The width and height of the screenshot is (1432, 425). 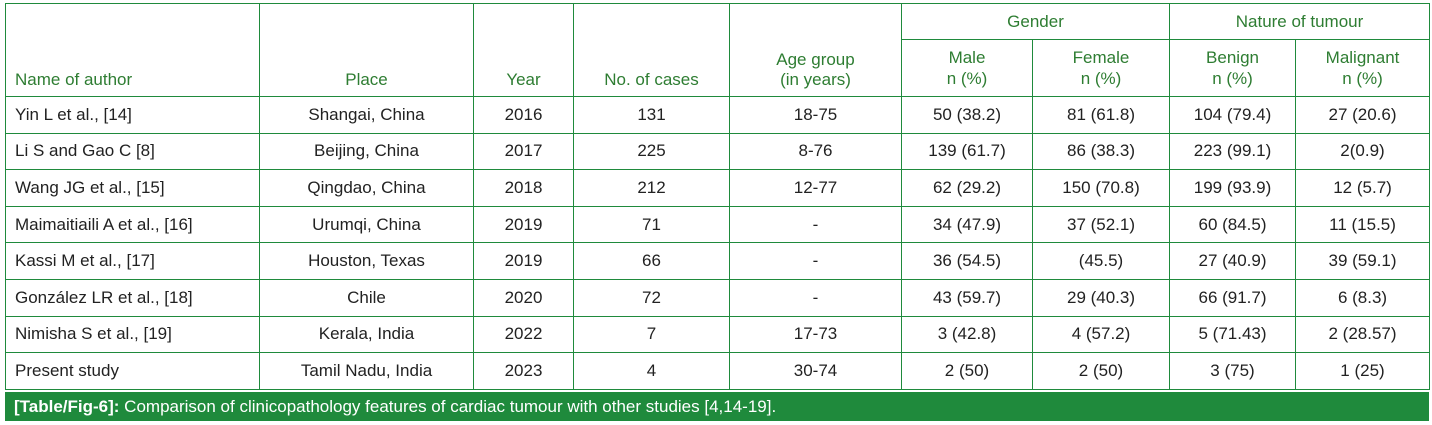 What do you see at coordinates (132, 224) in the screenshot?
I see `cell-author: Maimaitiaili A et al., [16]` at bounding box center [132, 224].